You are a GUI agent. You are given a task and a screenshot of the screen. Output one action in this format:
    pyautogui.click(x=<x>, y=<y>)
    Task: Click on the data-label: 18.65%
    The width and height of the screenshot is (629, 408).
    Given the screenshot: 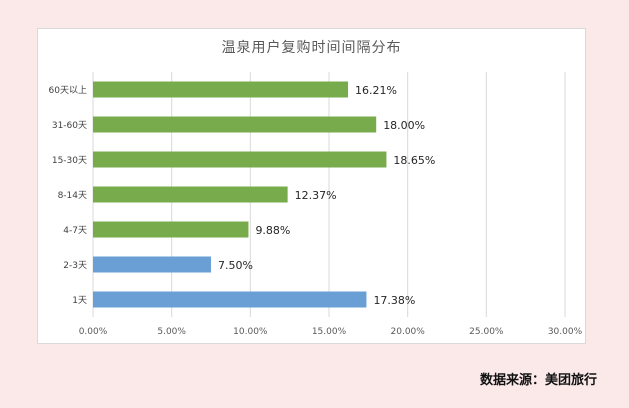 What is the action you would take?
    pyautogui.click(x=414, y=160)
    